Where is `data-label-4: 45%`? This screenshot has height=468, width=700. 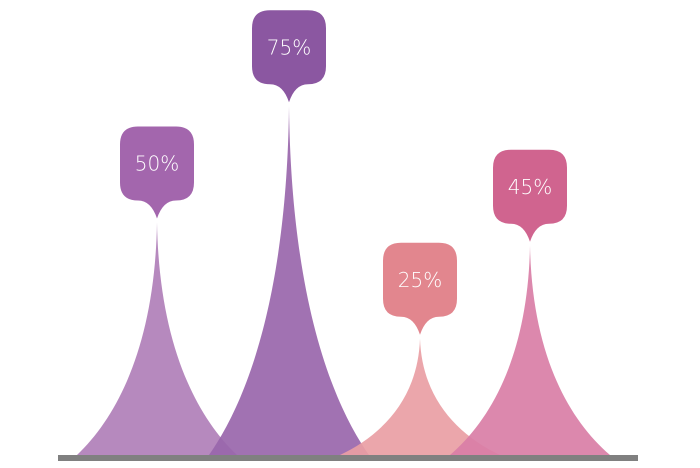
data-label-4: 45% is located at coordinates (530, 187).